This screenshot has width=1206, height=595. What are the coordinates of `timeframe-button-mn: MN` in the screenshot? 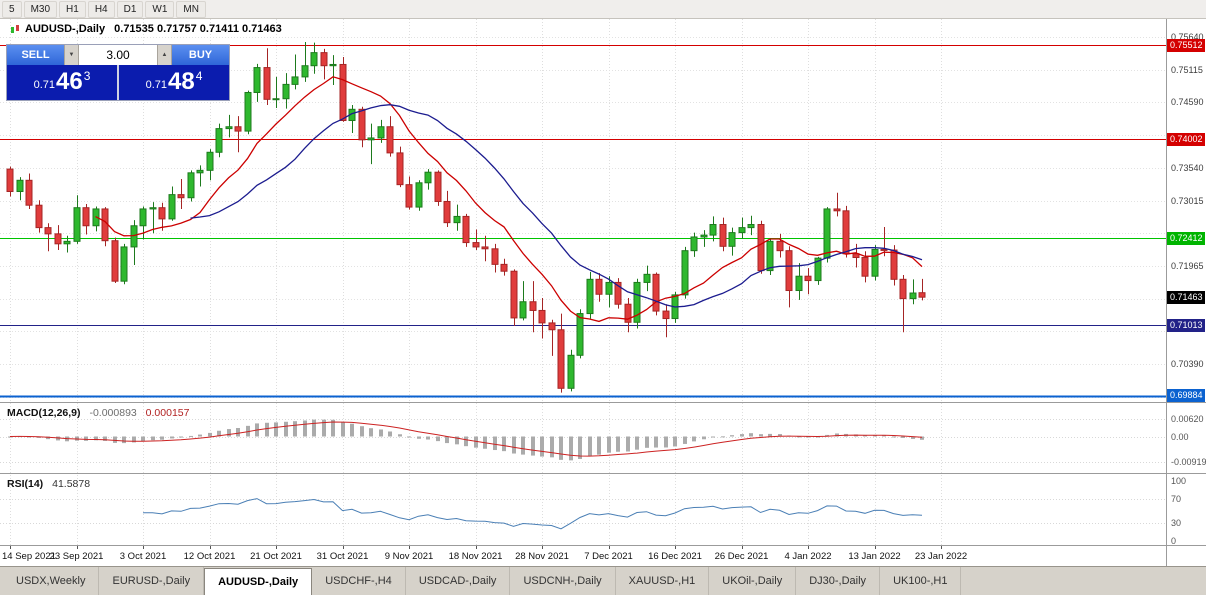 It's located at (191, 9).